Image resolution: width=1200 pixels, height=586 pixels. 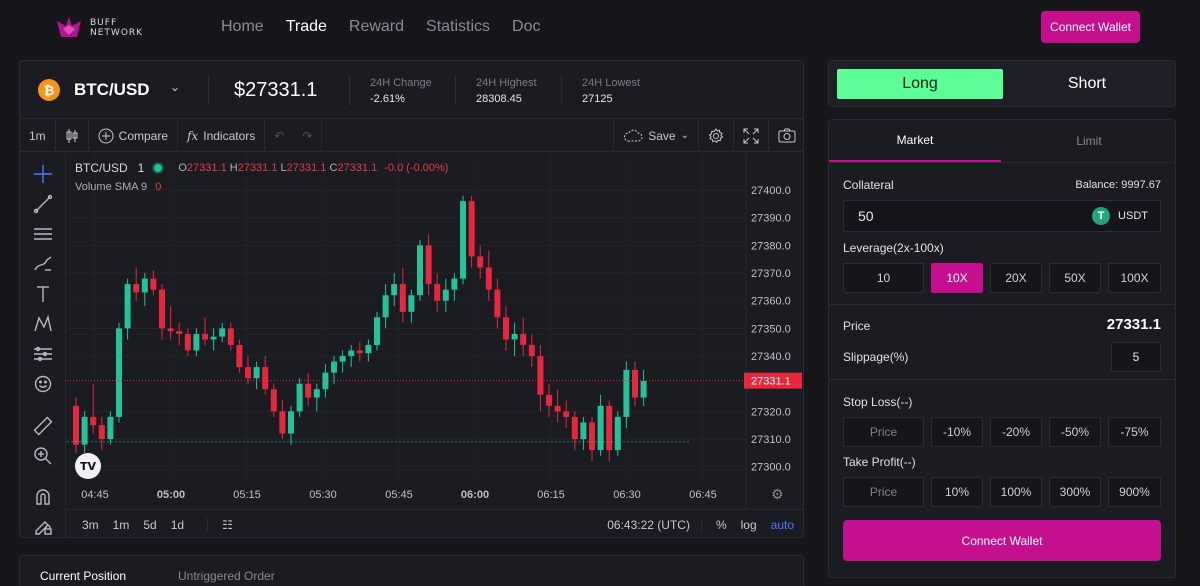 I want to click on chevron-down-icon: ⌄, so click(x=175, y=87).